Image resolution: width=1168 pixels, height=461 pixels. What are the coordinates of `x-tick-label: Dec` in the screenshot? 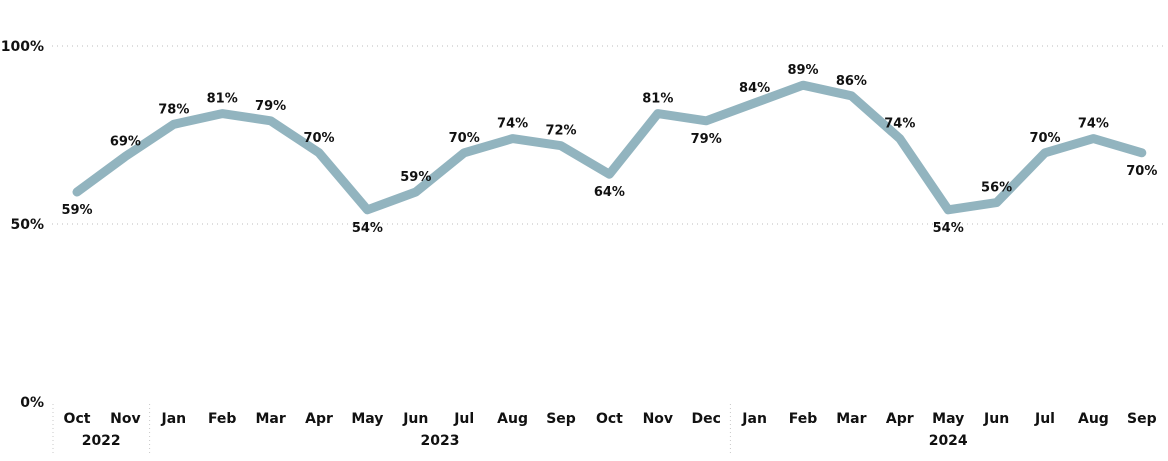 It's located at (705, 419).